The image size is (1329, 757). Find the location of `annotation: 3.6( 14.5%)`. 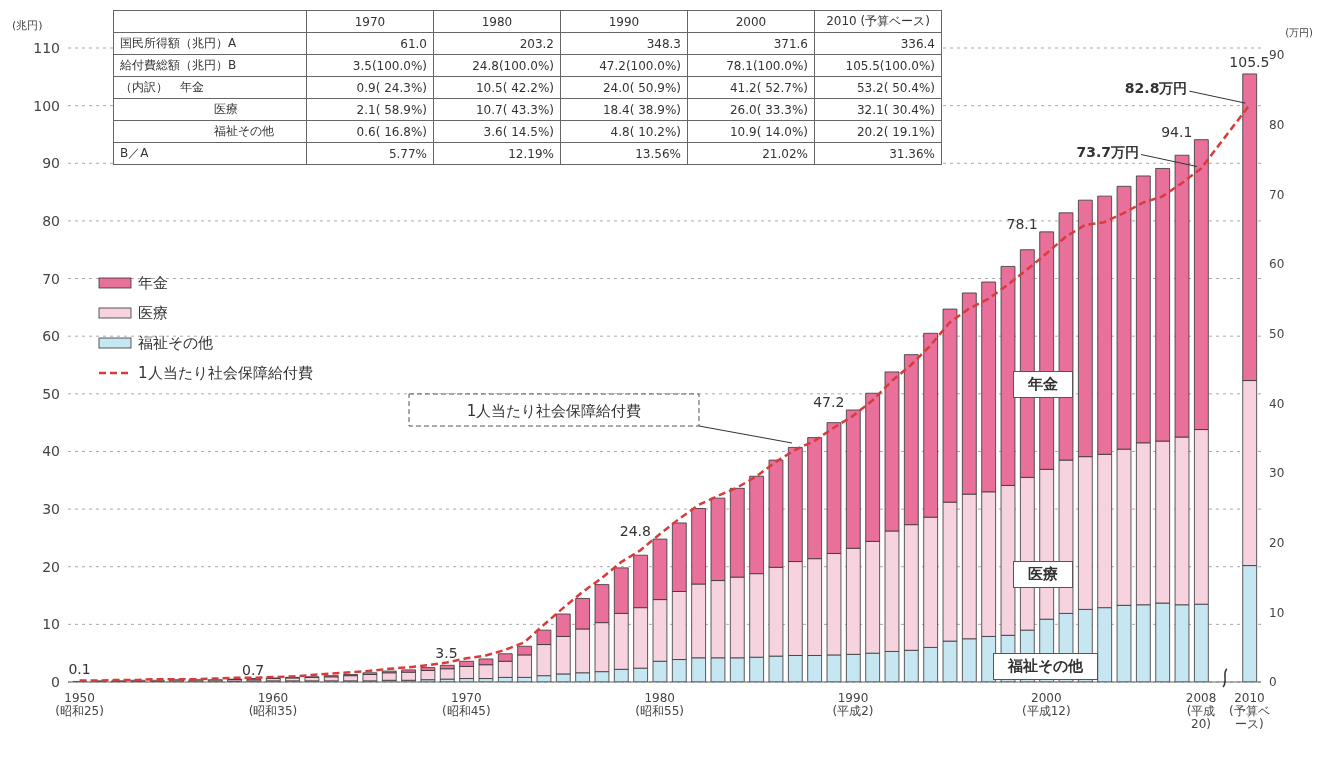

annotation: 3.6( 14.5%) is located at coordinates (497, 131).